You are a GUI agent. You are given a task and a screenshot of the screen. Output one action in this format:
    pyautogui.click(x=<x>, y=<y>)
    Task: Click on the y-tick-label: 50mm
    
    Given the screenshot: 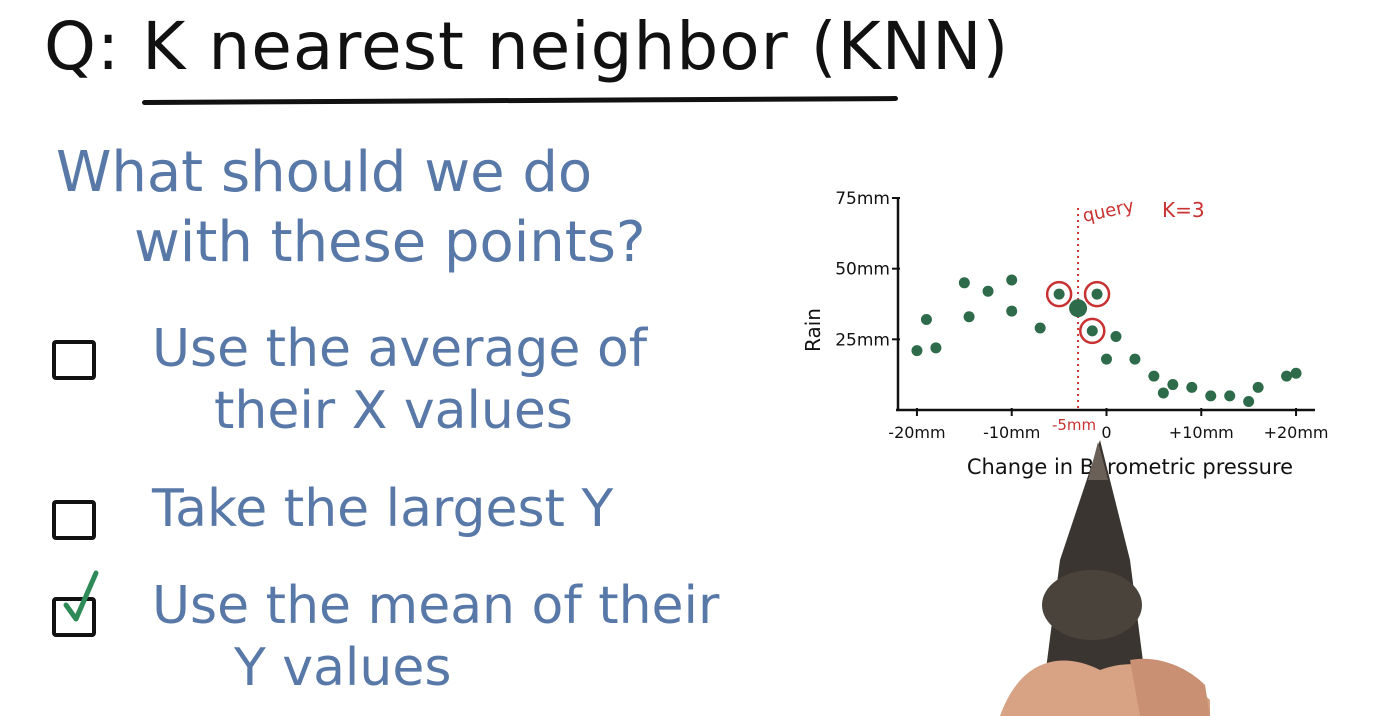 What is the action you would take?
    pyautogui.click(x=862, y=270)
    